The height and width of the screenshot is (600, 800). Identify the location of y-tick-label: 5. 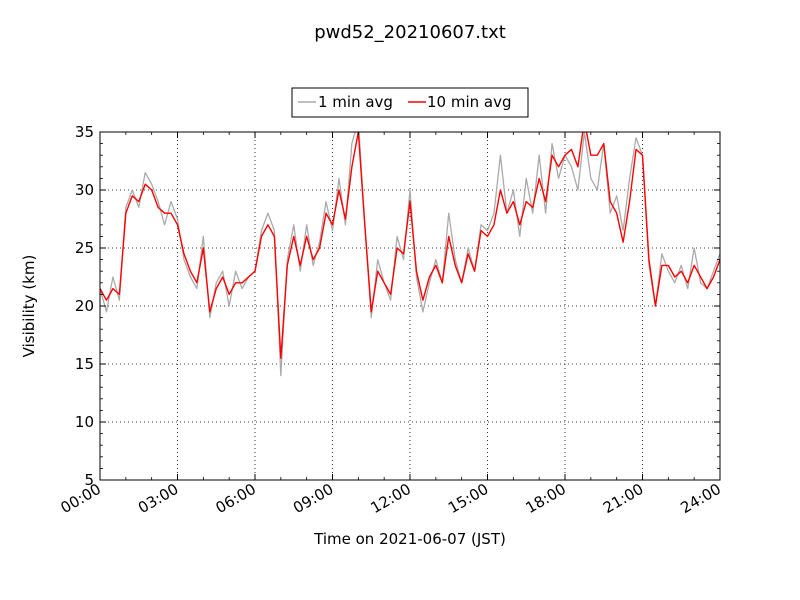
(89, 480).